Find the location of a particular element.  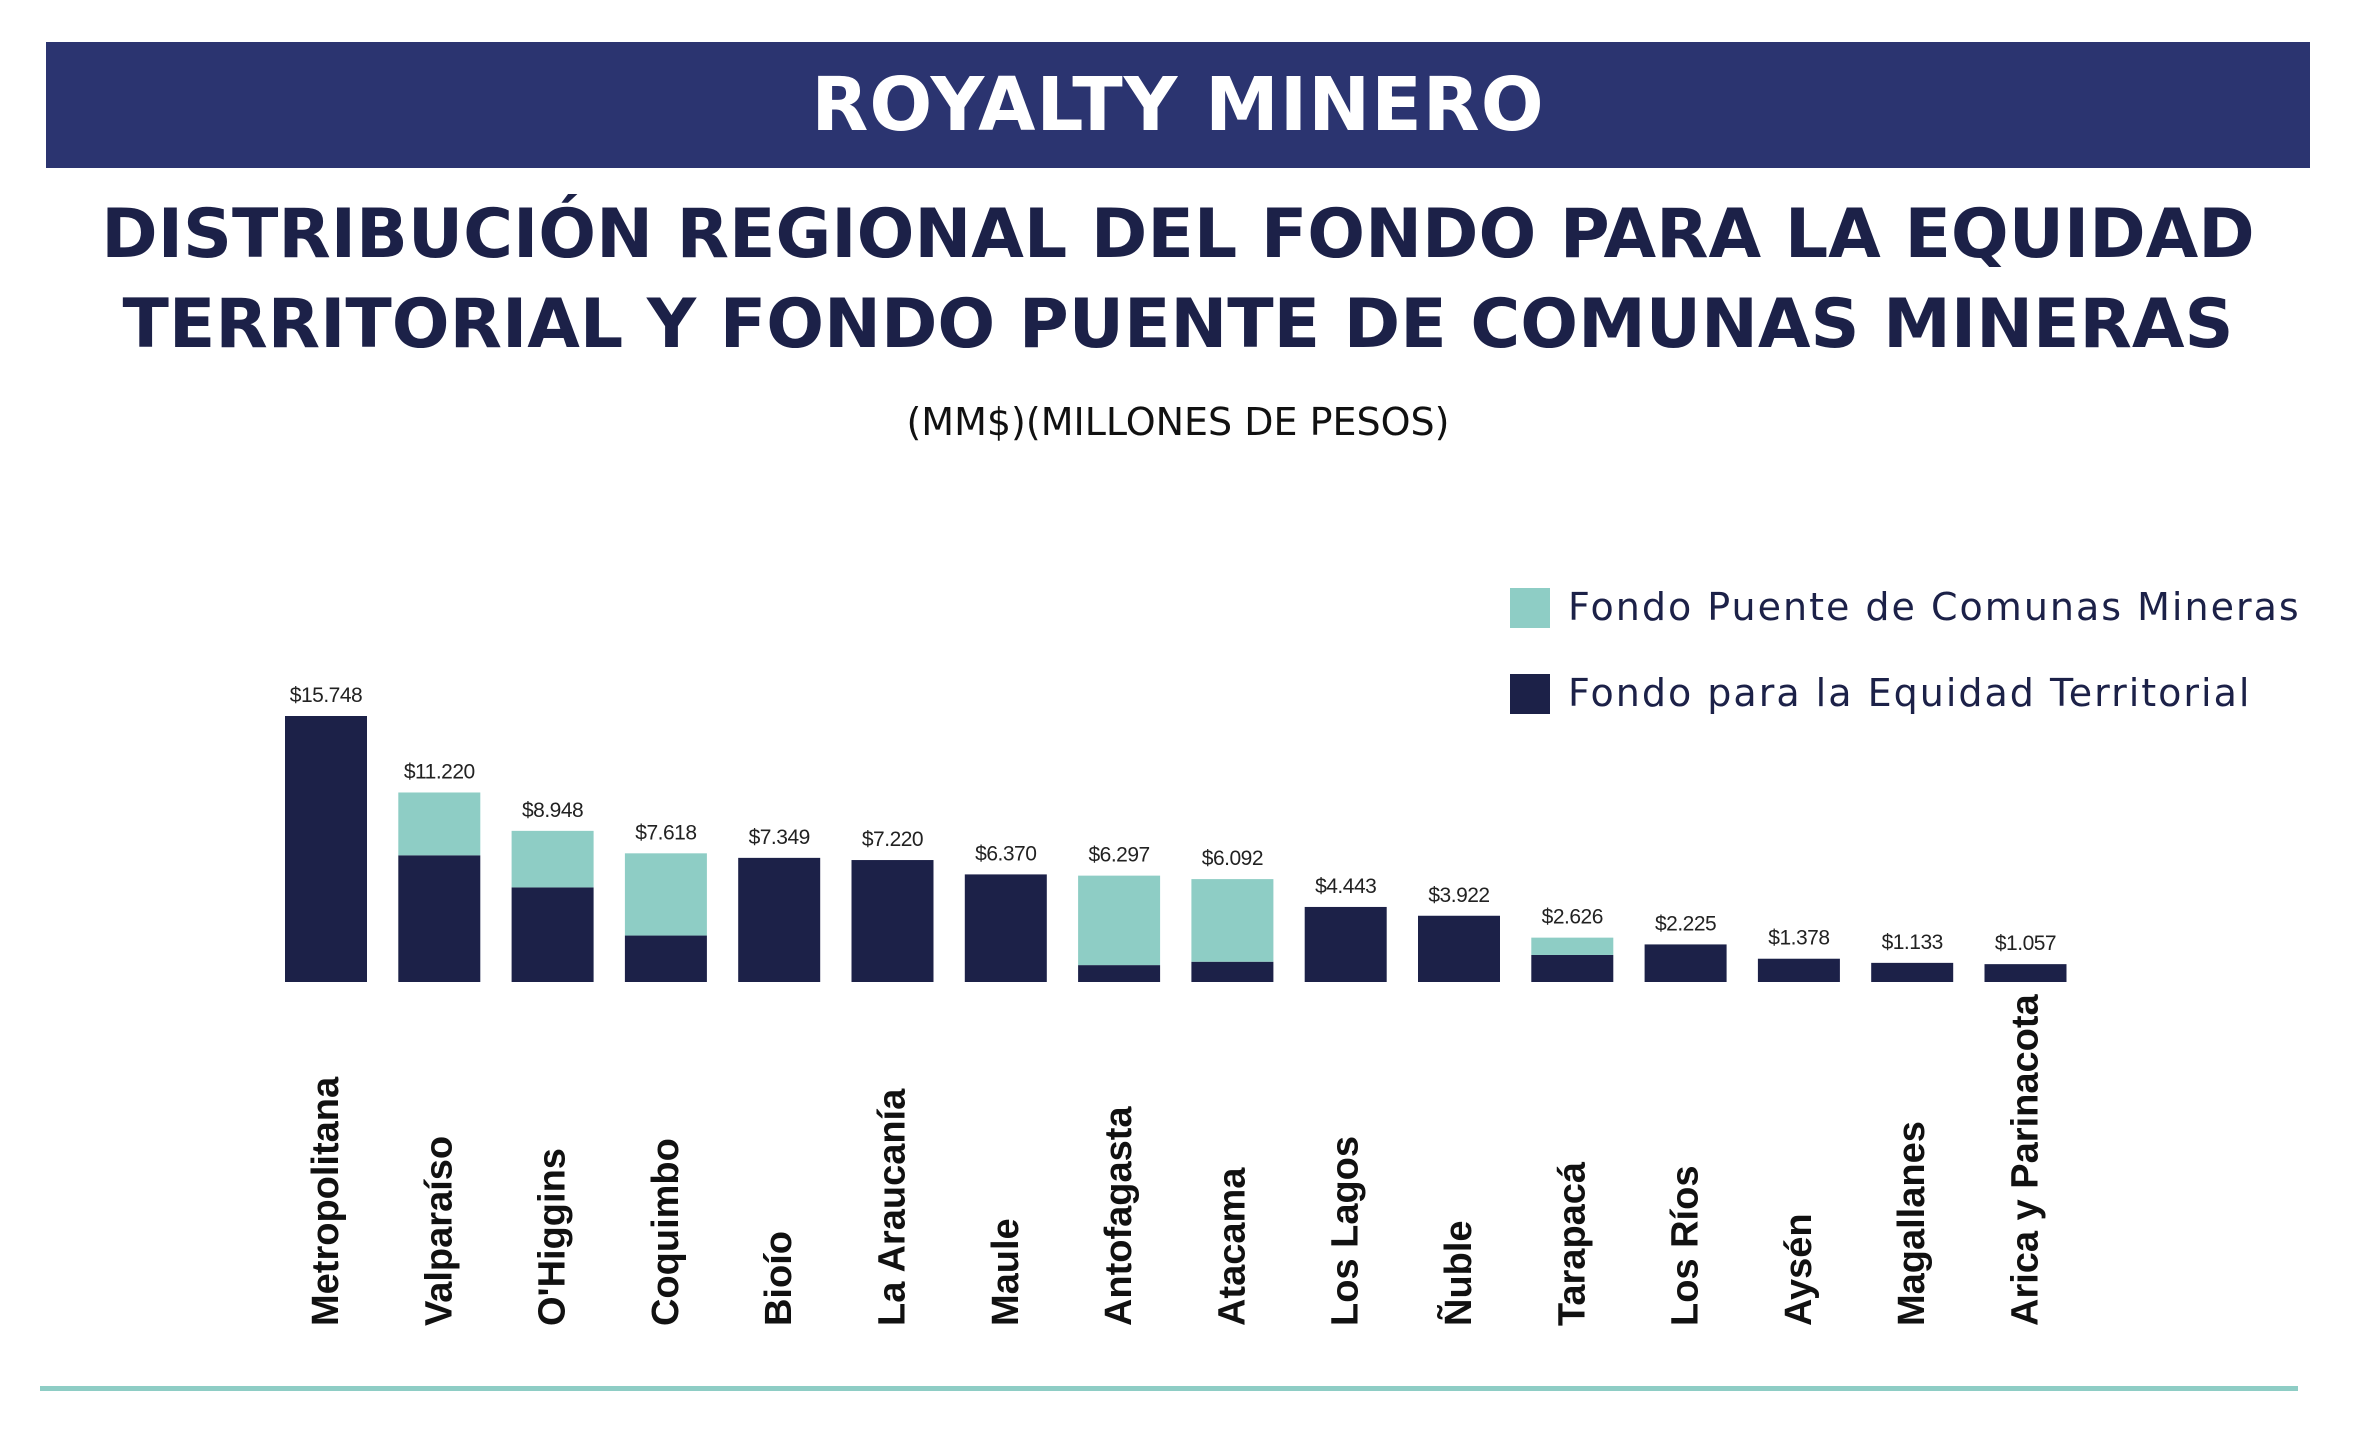

category-label: Los Lagos is located at coordinates (1346, 1231).